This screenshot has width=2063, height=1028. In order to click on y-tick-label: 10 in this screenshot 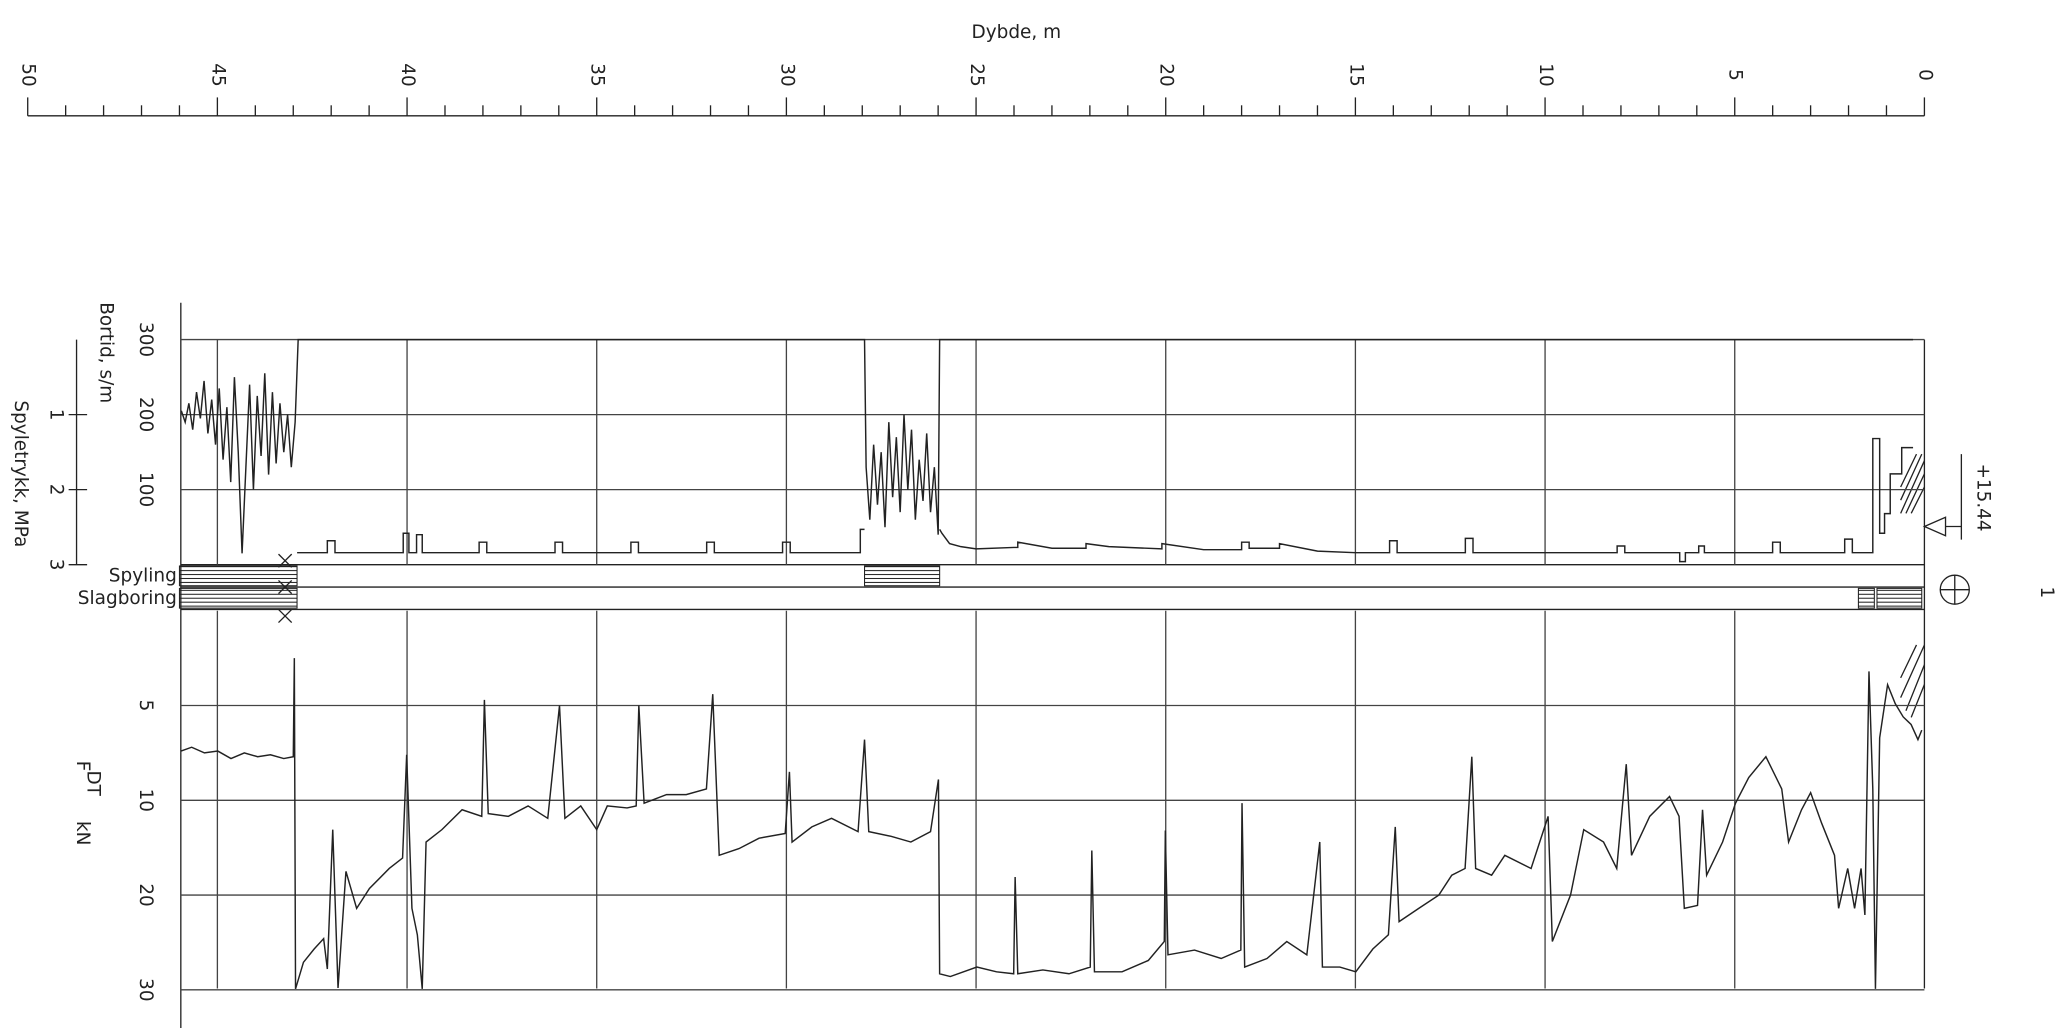, I will do `click(145, 800)`.